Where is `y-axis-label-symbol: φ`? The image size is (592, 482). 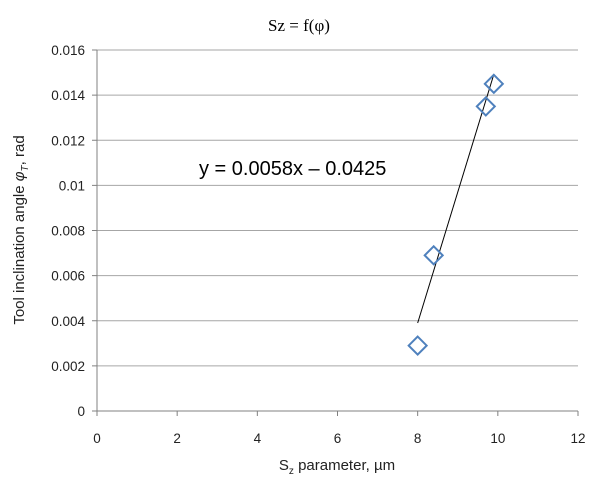
y-axis-label-symbol: φ is located at coordinates (19, 176).